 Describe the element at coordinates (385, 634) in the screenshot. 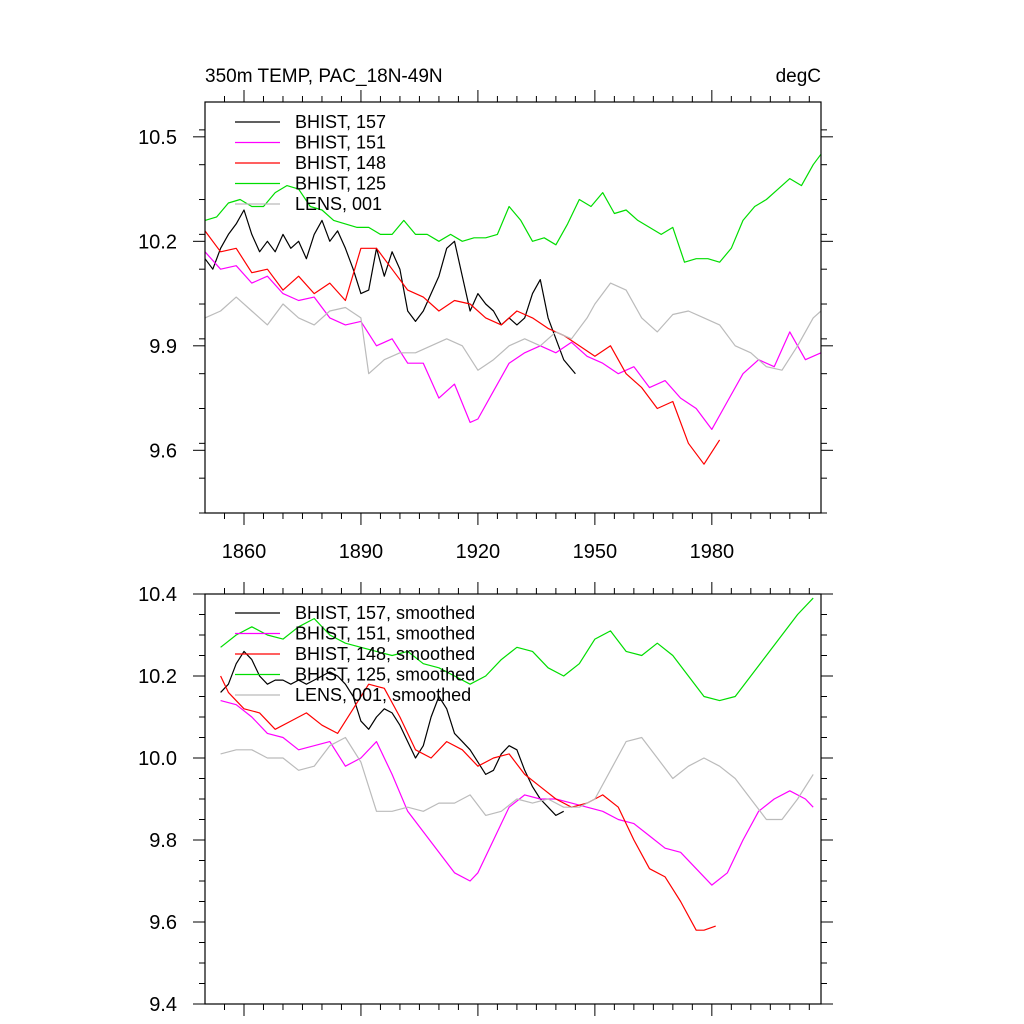

I see `legend-label: BHIST, 151, smoothed` at that location.